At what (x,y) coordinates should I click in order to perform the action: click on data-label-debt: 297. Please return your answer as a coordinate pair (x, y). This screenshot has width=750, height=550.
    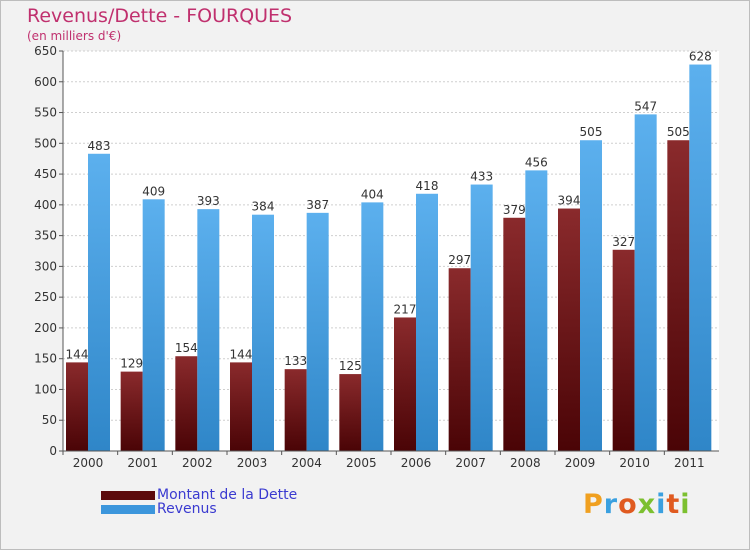
    Looking at the image, I should click on (459, 260).